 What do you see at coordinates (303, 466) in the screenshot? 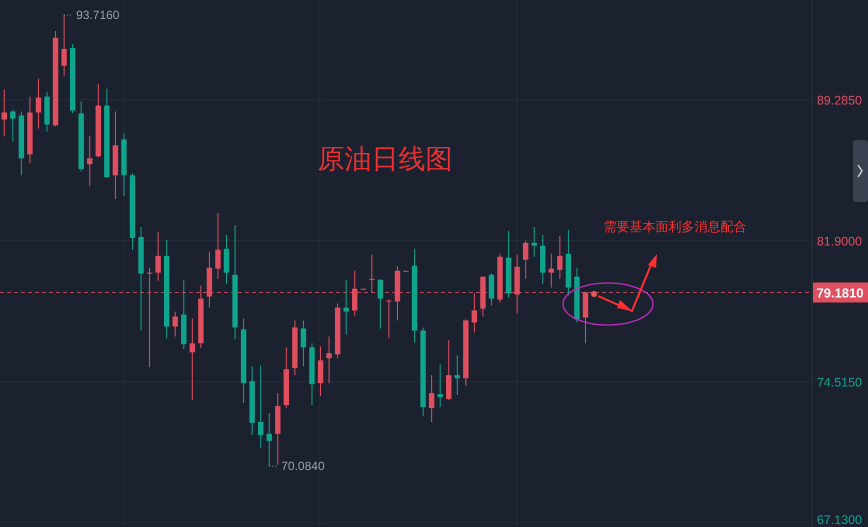
I see `annotation: 70.0840` at bounding box center [303, 466].